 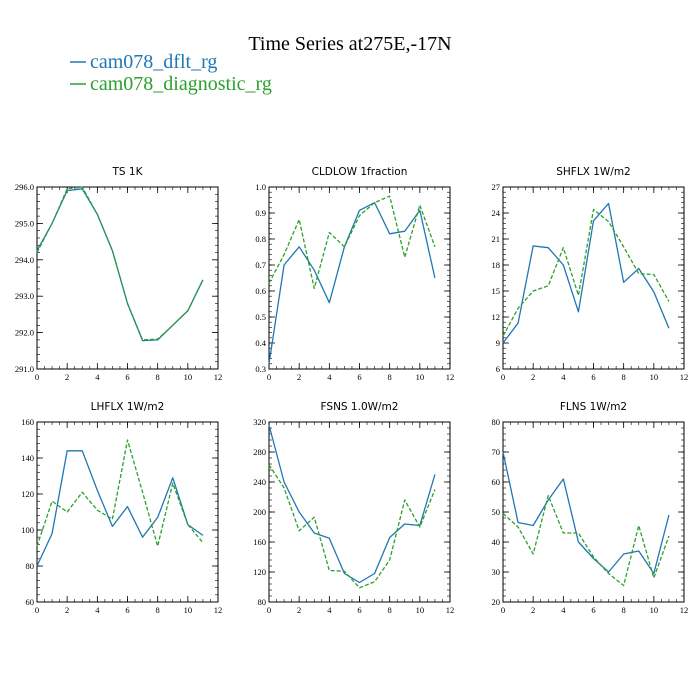 What do you see at coordinates (593, 172) in the screenshot?
I see `panel-title: SHFLX 1W/m2` at bounding box center [593, 172].